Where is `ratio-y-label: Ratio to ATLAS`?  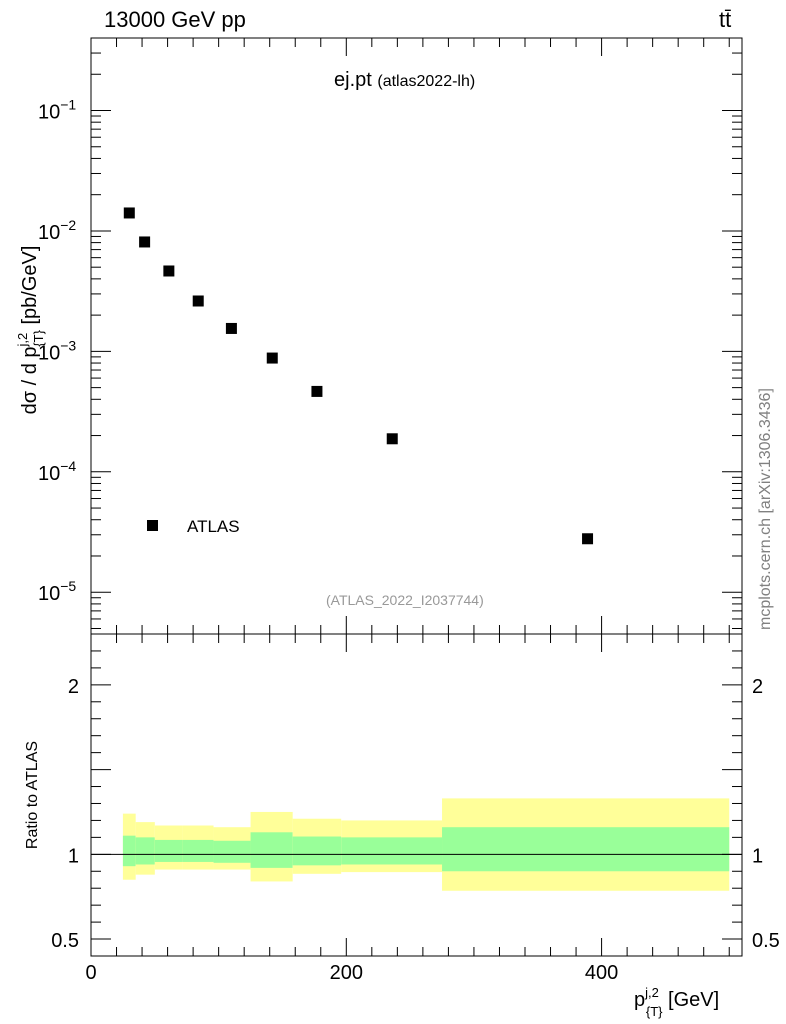 ratio-y-label: Ratio to ATLAS is located at coordinates (32, 795).